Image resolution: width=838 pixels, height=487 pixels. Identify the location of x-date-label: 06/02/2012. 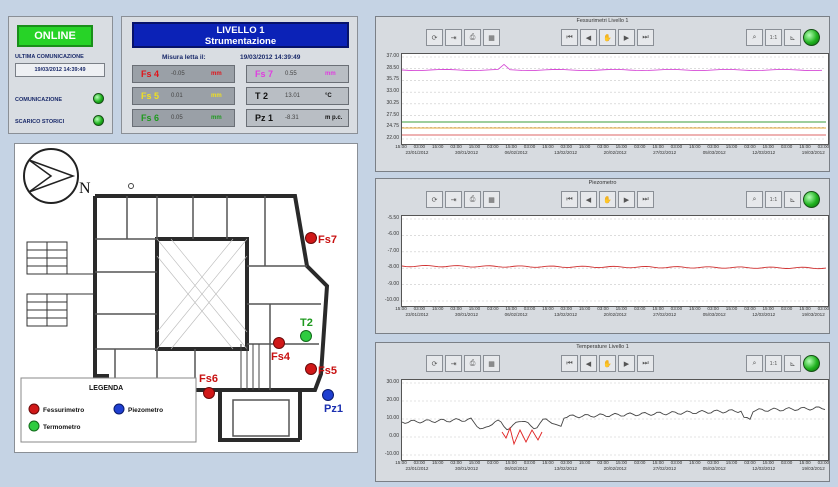
(516, 152).